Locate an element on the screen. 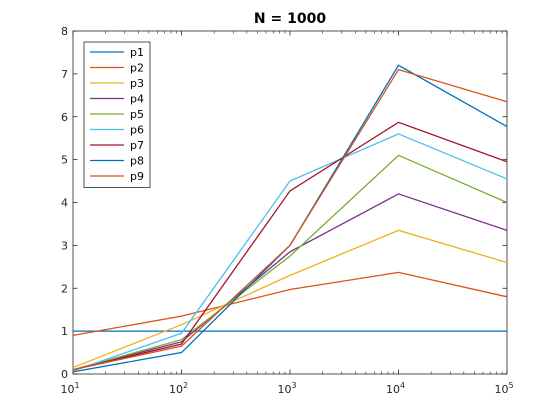  x-tick-label: 10³ is located at coordinates (286, 388).